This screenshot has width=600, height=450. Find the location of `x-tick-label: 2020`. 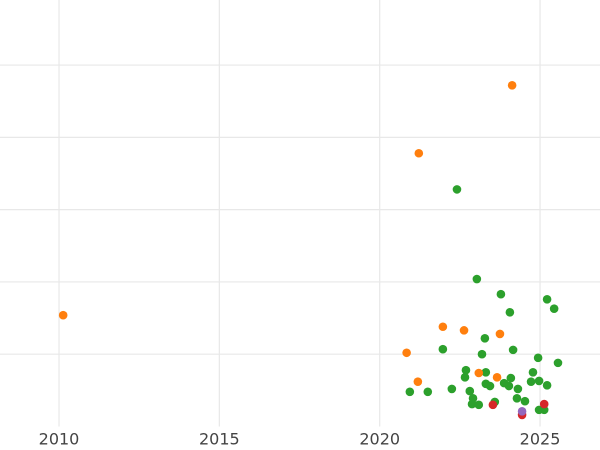

x-tick-label: 2020 is located at coordinates (379, 439).